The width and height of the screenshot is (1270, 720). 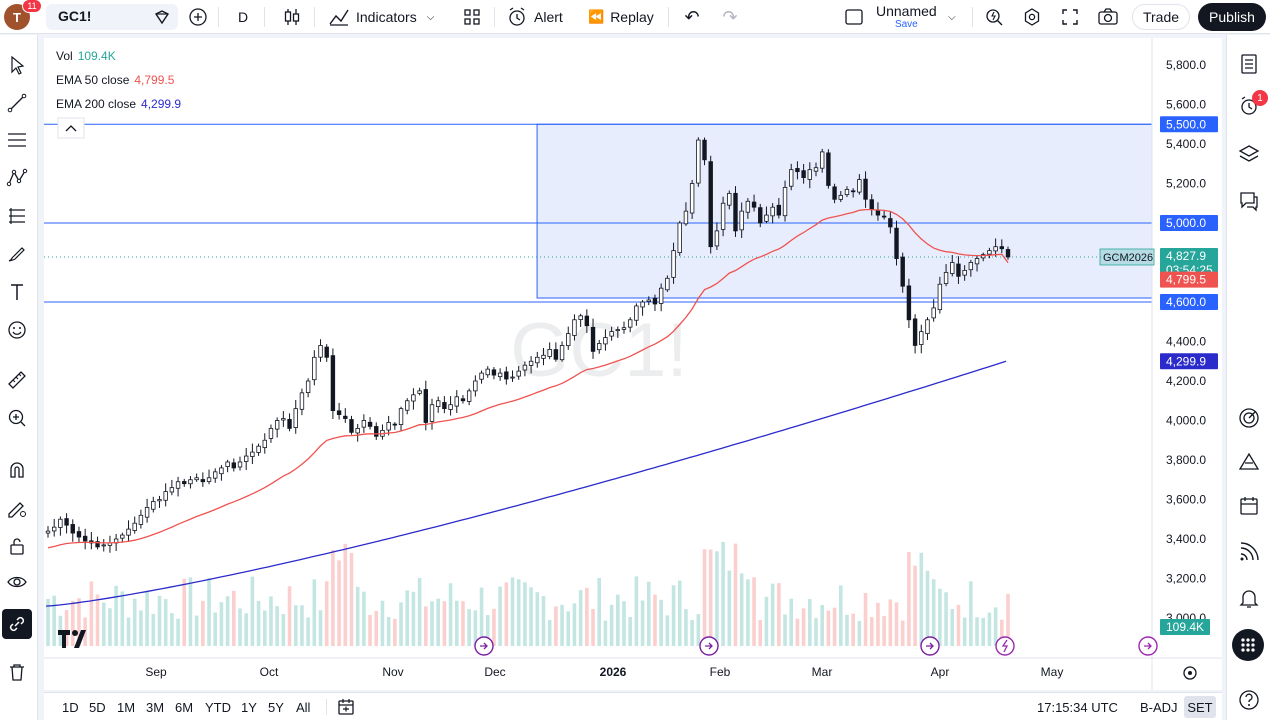 What do you see at coordinates (75, 16) in the screenshot?
I see `symbol-name: GC1!` at bounding box center [75, 16].